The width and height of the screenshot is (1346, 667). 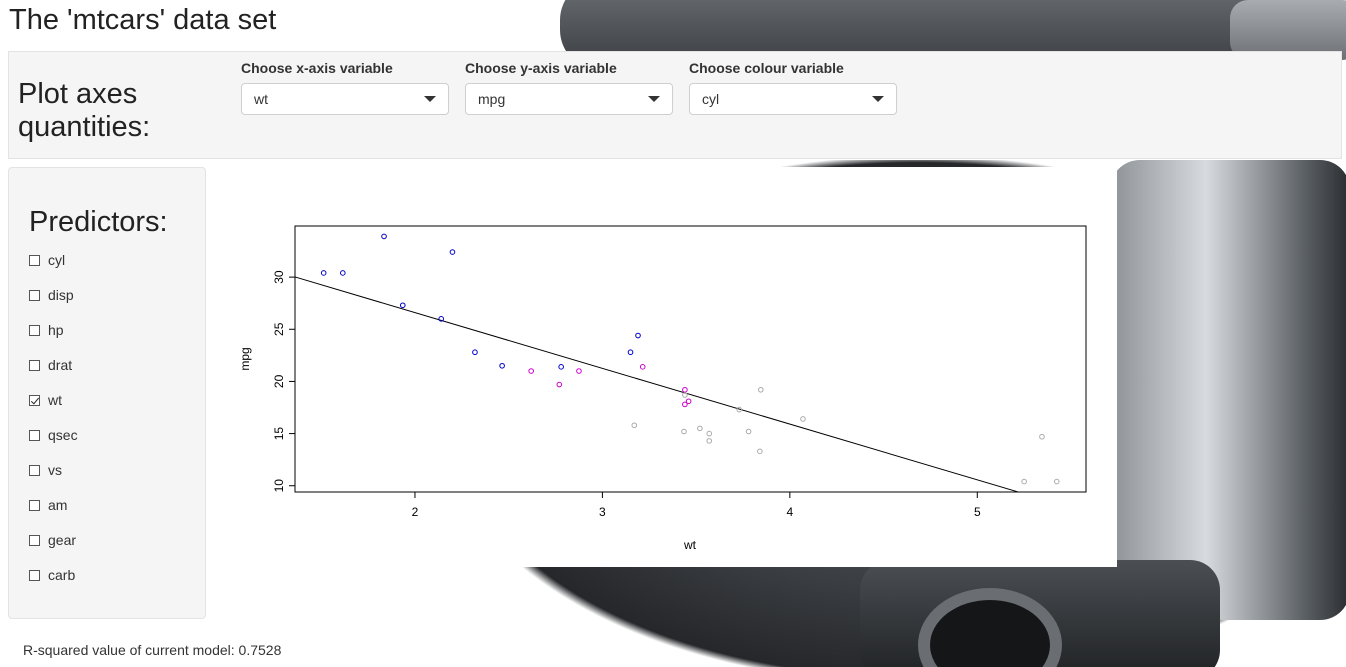 I want to click on predictor-checkbox-wt: wt, so click(x=45, y=400).